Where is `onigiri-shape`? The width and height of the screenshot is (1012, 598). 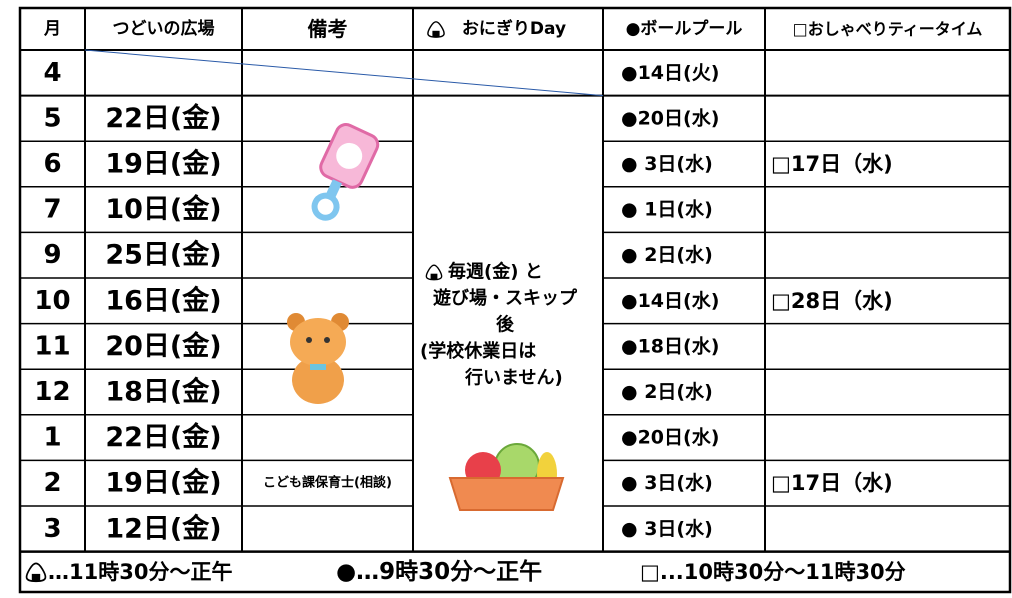
onigiri-shape is located at coordinates (36, 572).